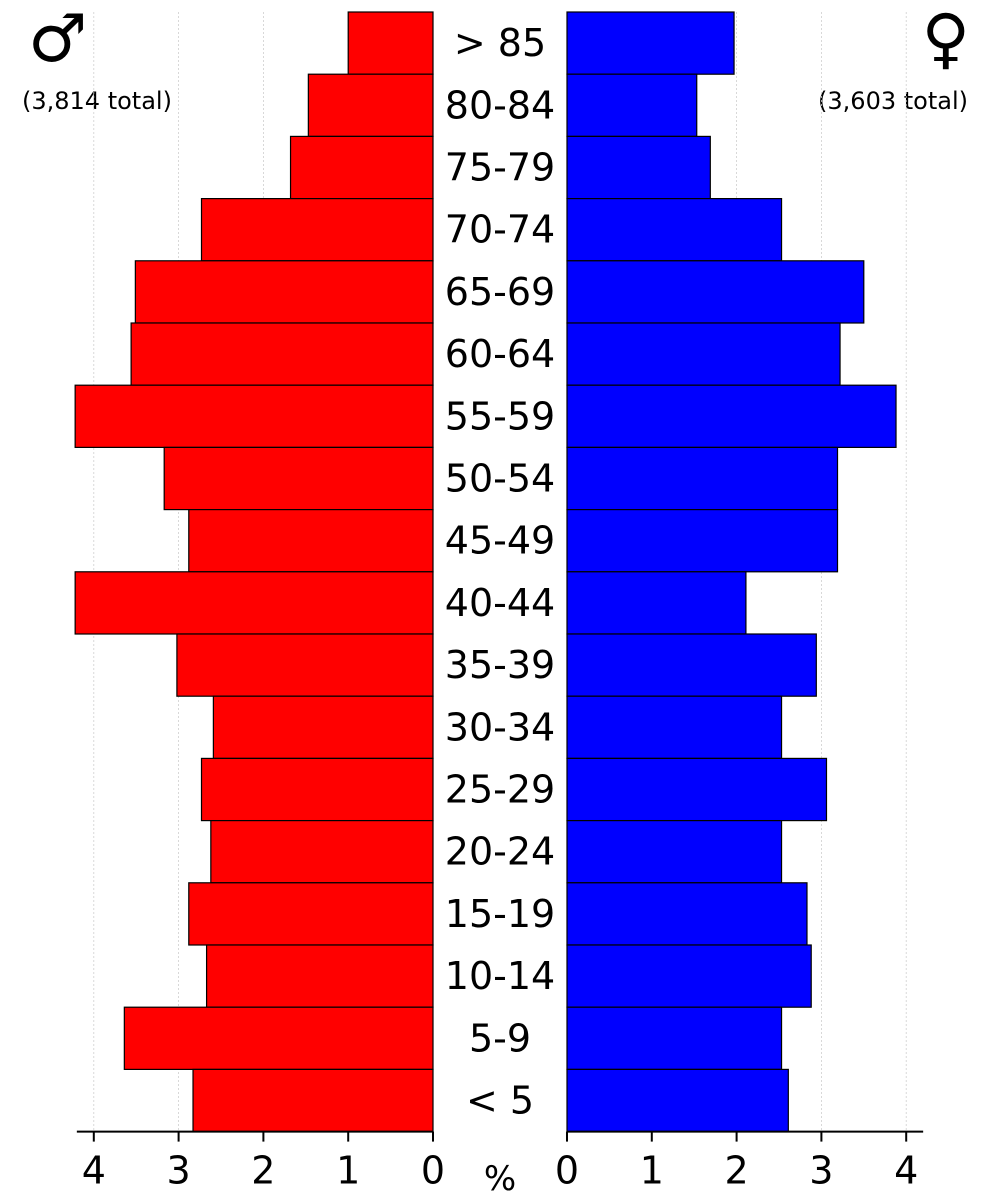 Image resolution: width=1000 pixels, height=1200 pixels. What do you see at coordinates (737, 1171) in the screenshot?
I see `right-tick-label: 2` at bounding box center [737, 1171].